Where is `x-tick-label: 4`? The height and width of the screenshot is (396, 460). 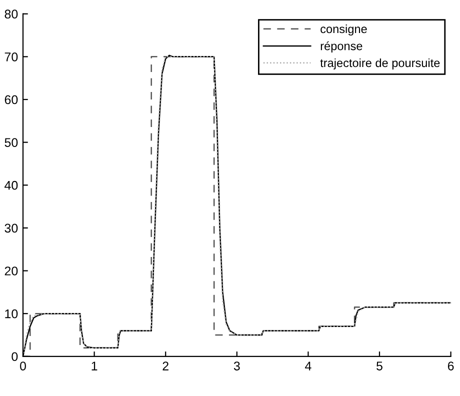
x-tick-label: 4 is located at coordinates (308, 366).